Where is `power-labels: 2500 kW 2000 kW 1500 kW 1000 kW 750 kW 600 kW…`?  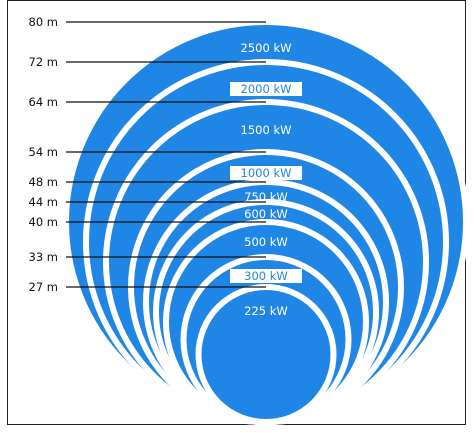 power-labels: 2500 kW 2000 kW 1500 kW 1000 kW 750 kW 600 kW… is located at coordinates (266, 179).